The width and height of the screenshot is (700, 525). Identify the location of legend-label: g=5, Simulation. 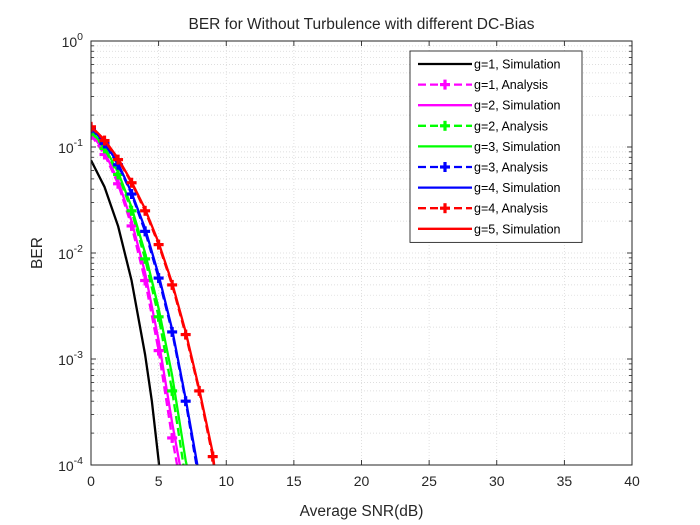
(517, 229).